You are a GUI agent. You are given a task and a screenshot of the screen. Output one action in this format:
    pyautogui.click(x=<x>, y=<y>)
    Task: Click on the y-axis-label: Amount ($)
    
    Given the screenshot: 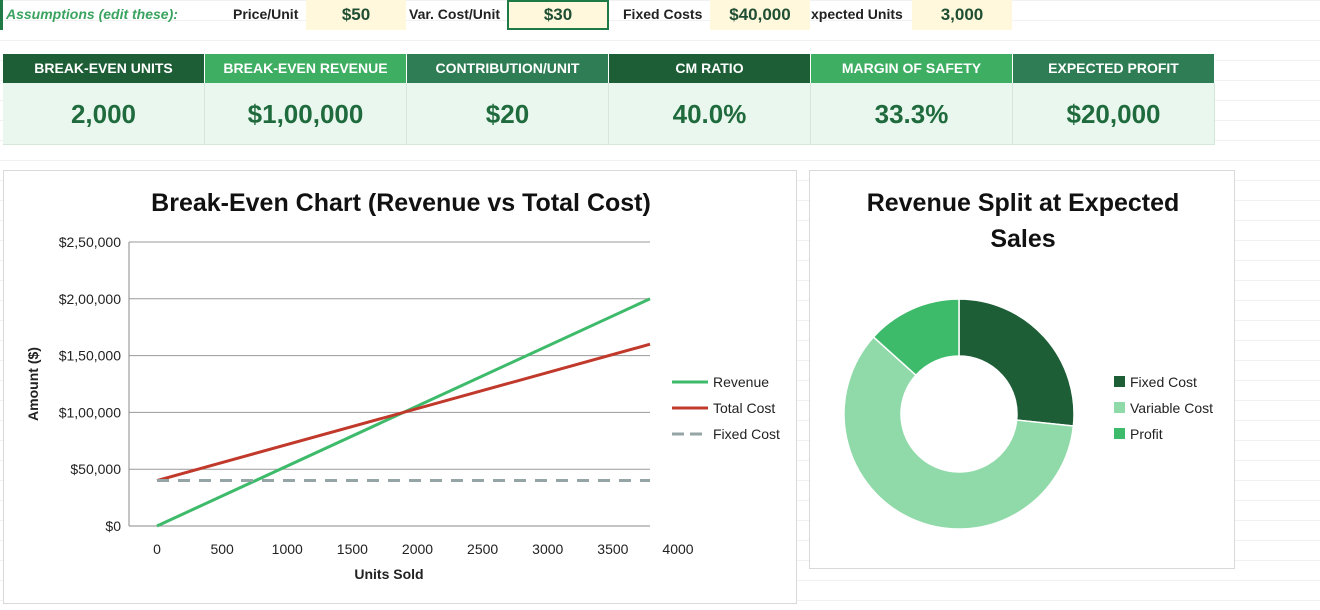 What is the action you would take?
    pyautogui.click(x=33, y=384)
    